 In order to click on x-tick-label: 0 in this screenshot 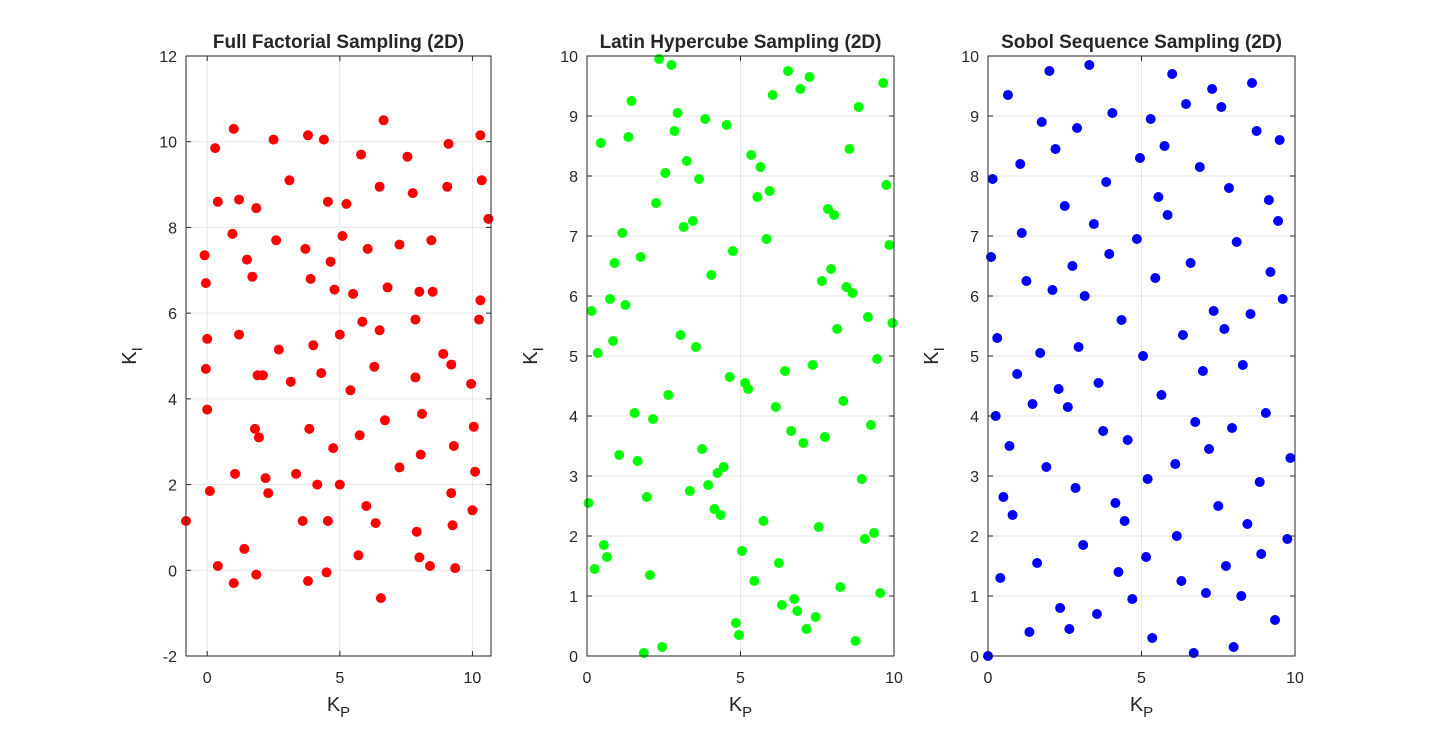, I will do `click(587, 678)`.